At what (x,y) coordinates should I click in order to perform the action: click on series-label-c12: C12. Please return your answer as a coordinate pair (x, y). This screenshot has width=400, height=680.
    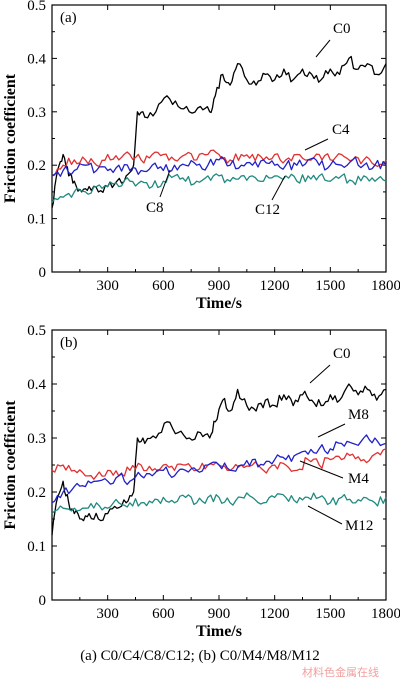
    Looking at the image, I should click on (267, 210).